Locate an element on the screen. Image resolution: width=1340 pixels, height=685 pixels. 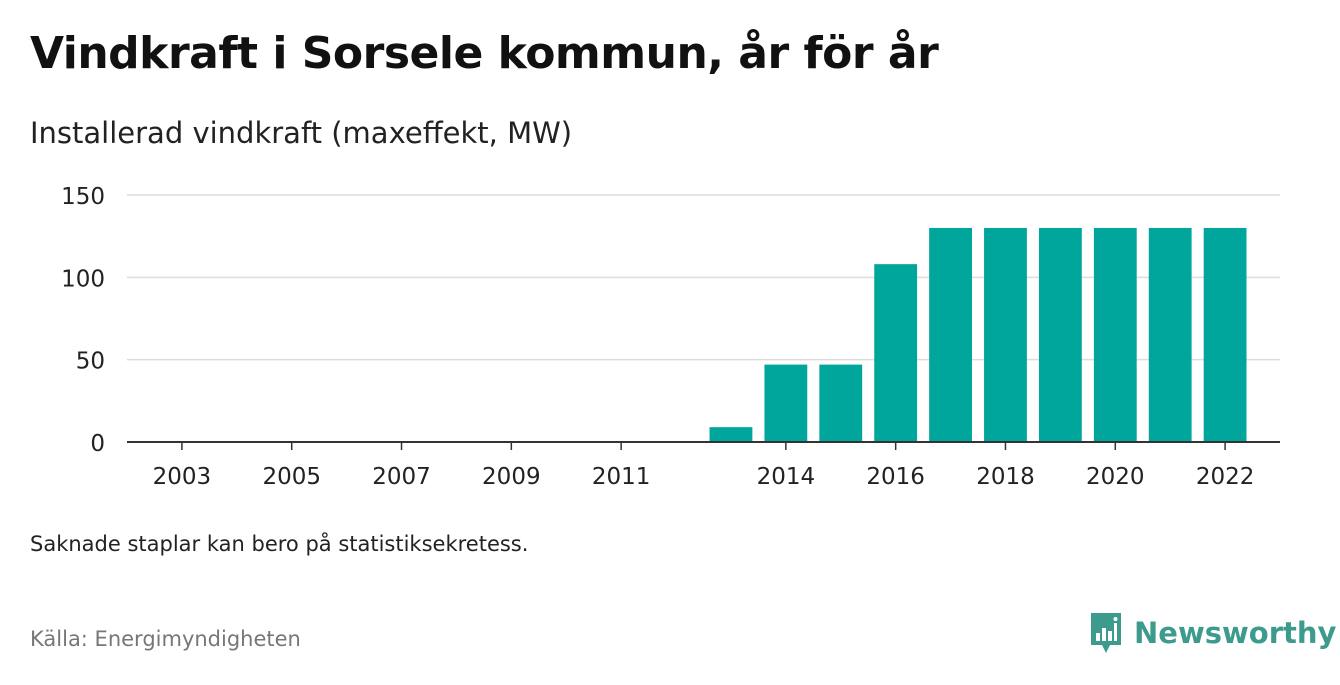
y-tick-label: 50 is located at coordinates (90, 362).